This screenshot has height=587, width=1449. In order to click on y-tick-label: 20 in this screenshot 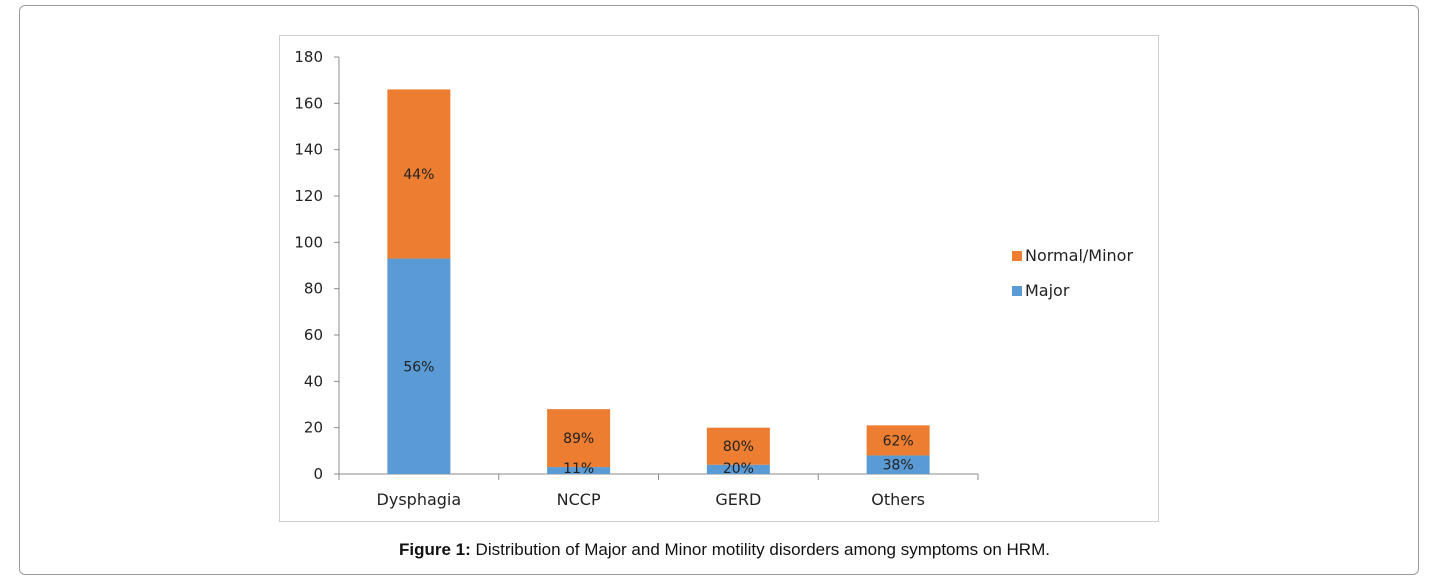, I will do `click(313, 428)`.